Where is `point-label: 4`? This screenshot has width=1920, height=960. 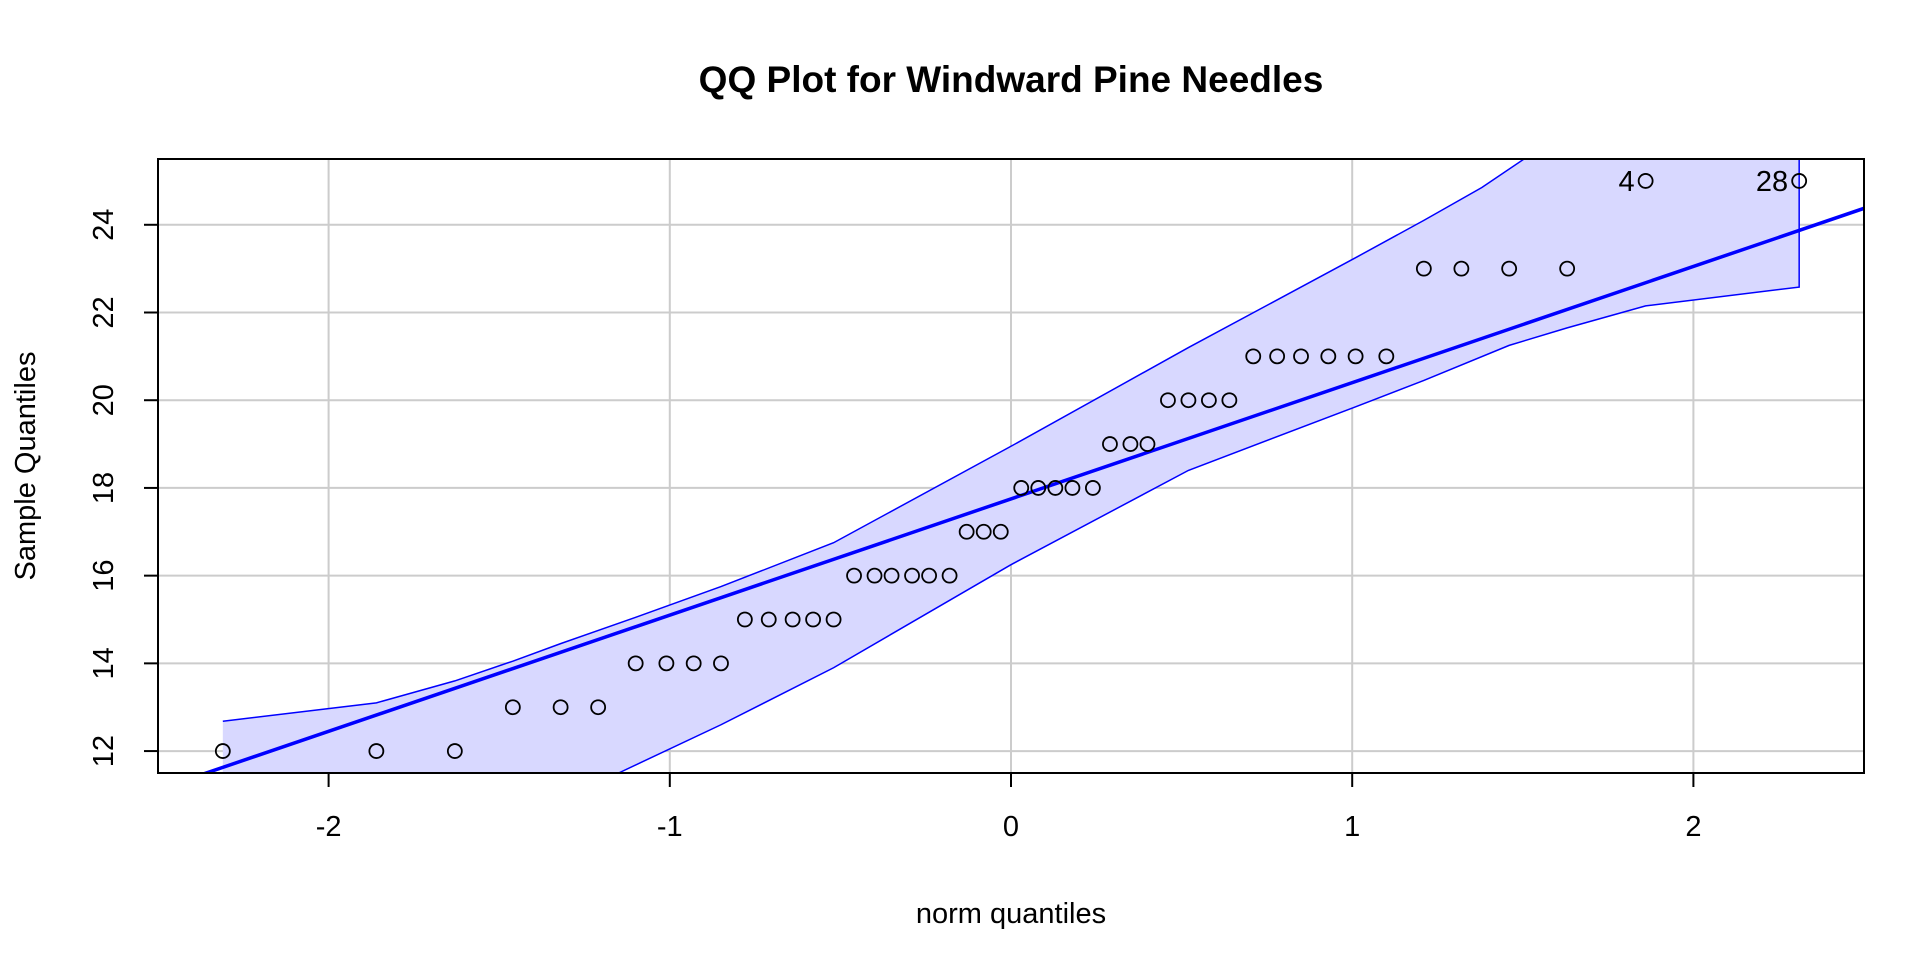 point-label: 4 is located at coordinates (1626, 182).